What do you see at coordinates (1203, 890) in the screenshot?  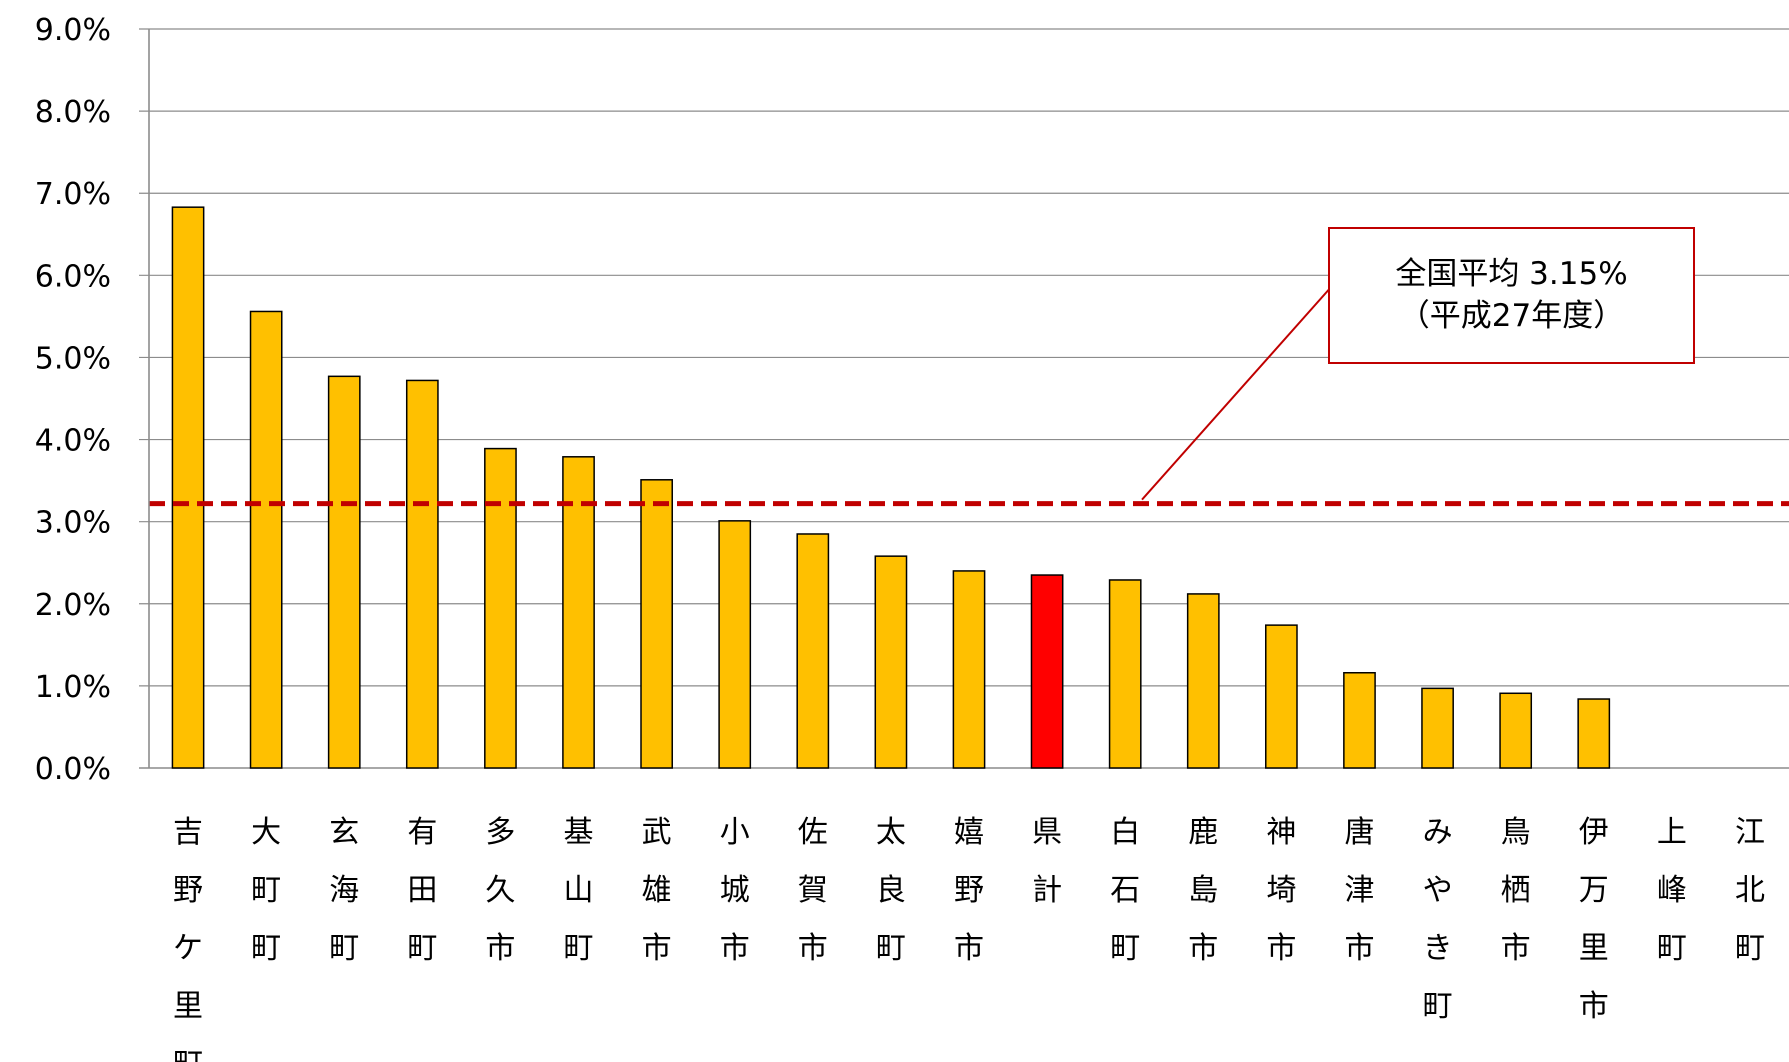 I see `x-category-label: 鹿島市` at bounding box center [1203, 890].